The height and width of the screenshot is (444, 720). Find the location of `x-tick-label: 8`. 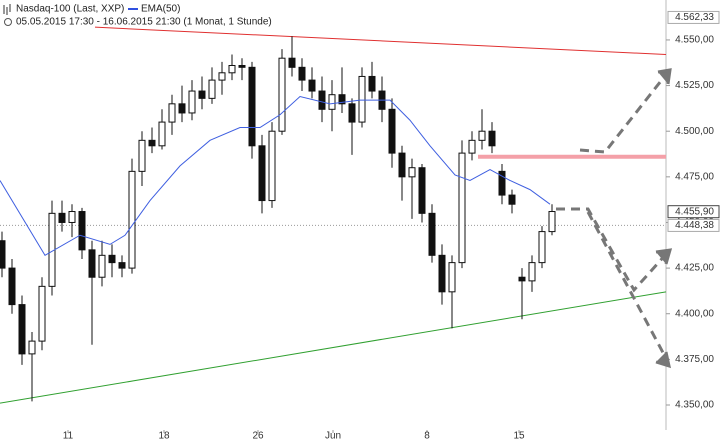

x-tick-label: 8 is located at coordinates (427, 436).